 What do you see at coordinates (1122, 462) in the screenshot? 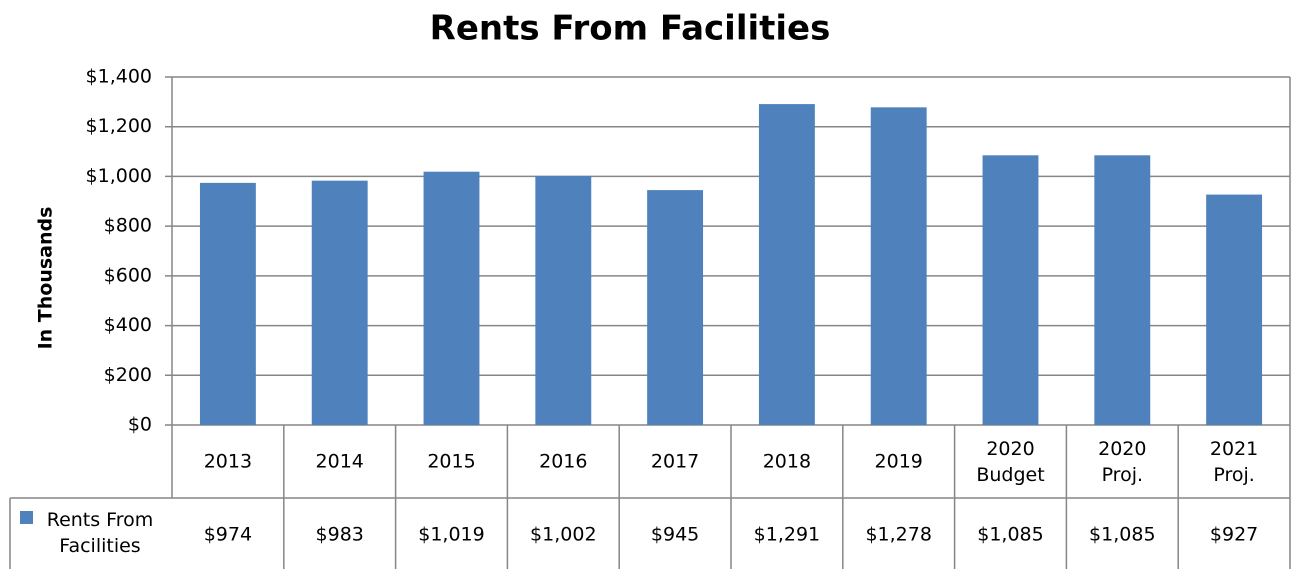
I see `x-tick-label: 2020 Proj.` at bounding box center [1122, 462].